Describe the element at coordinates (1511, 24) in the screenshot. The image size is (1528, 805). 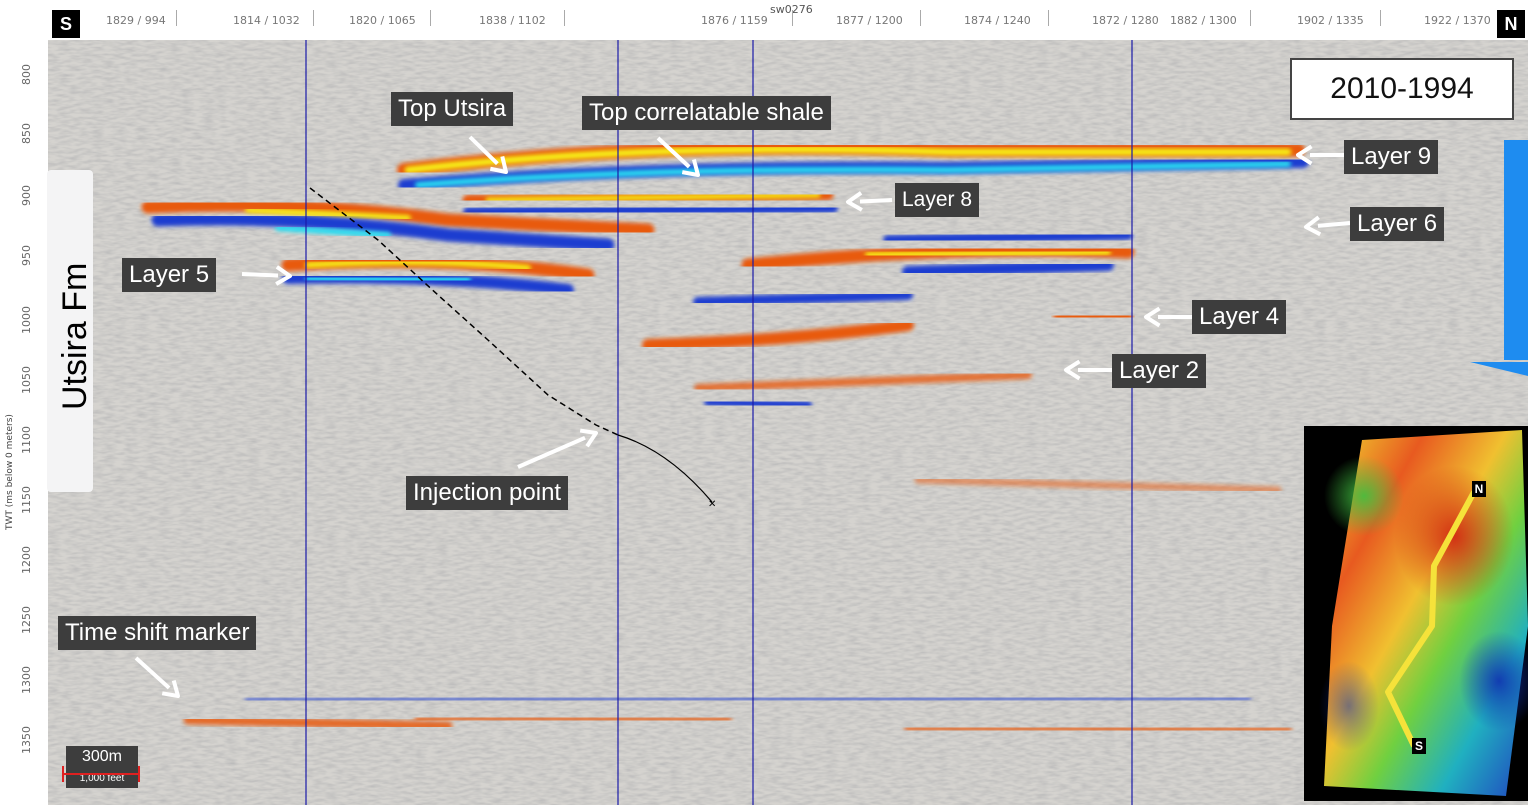
I see `north-marker: N` at that location.